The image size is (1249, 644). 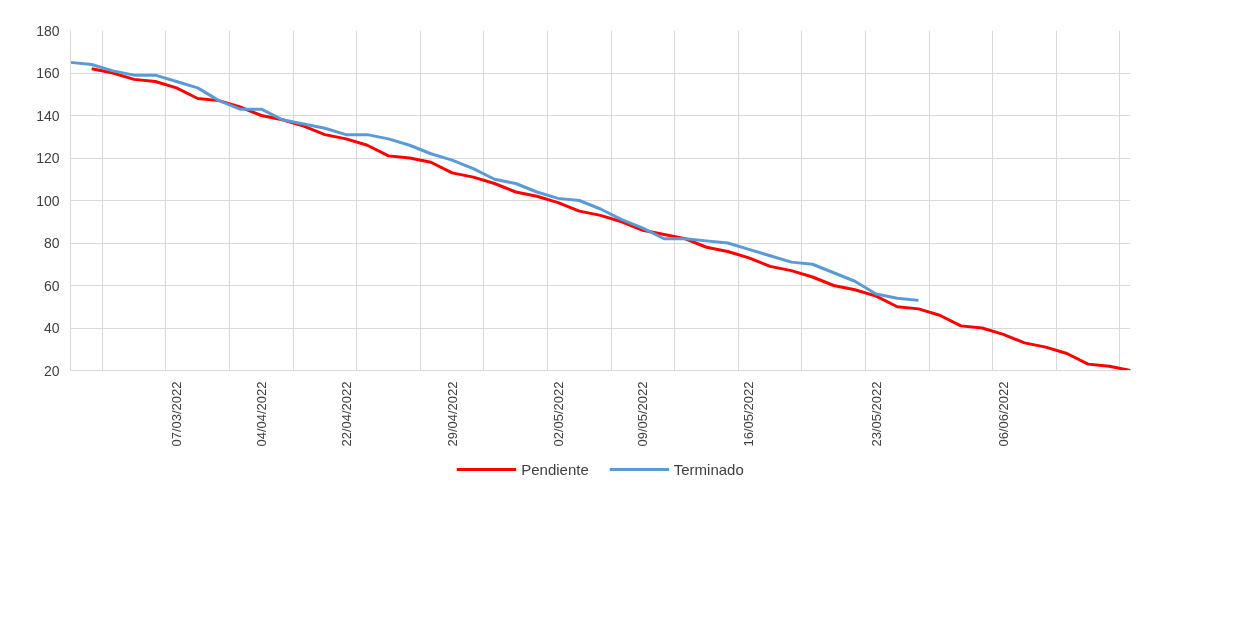 I want to click on y-tick-label: 80, so click(x=51, y=243).